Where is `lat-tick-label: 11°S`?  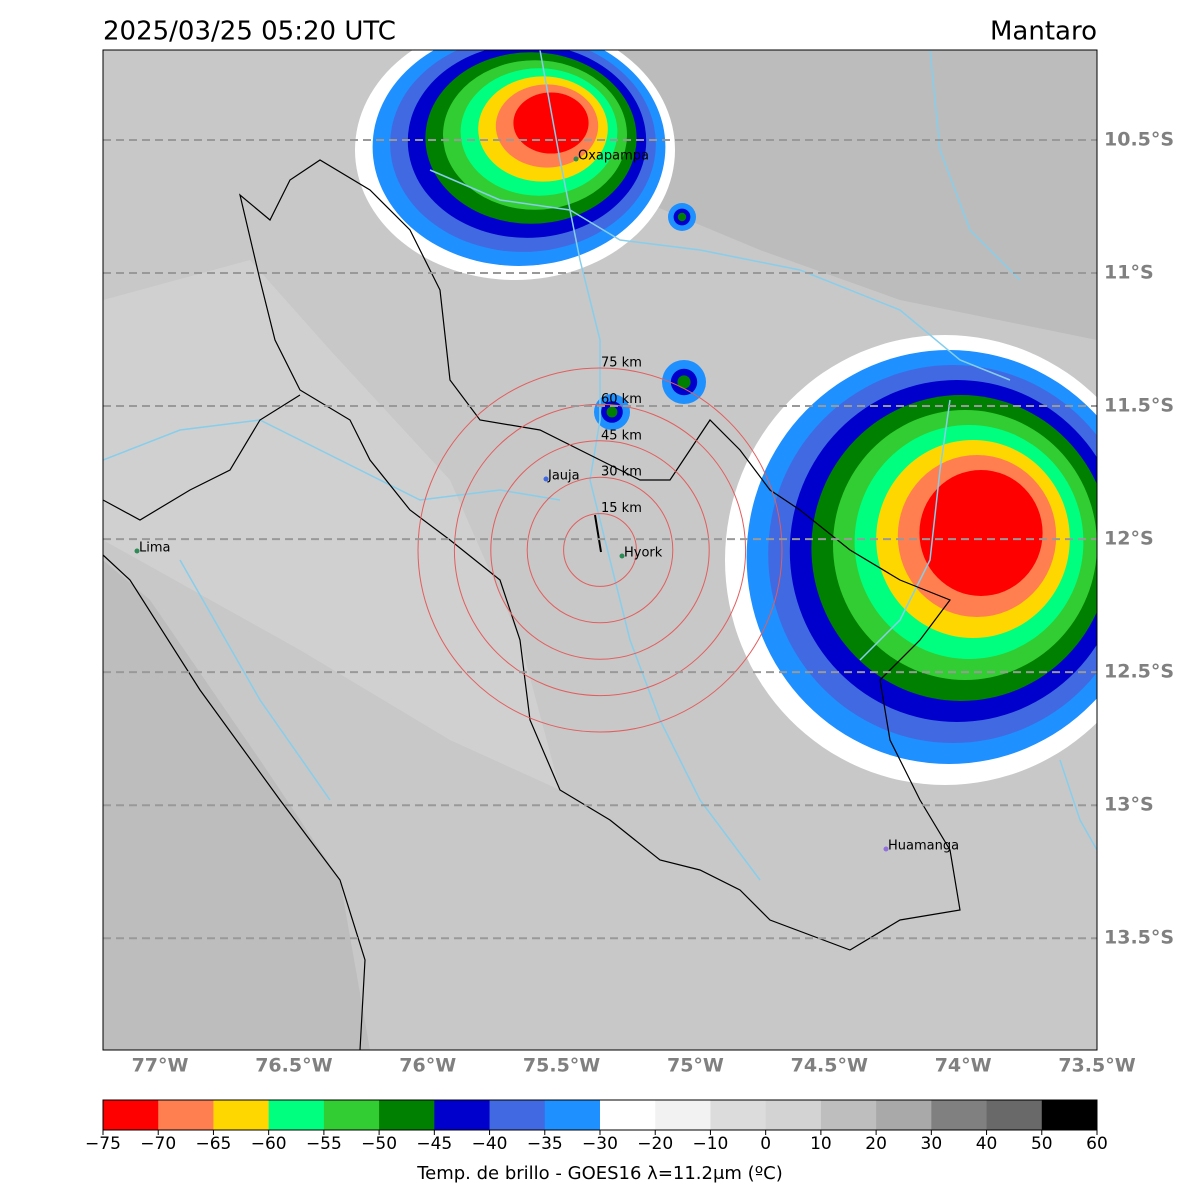 lat-tick-label: 11°S is located at coordinates (1129, 272).